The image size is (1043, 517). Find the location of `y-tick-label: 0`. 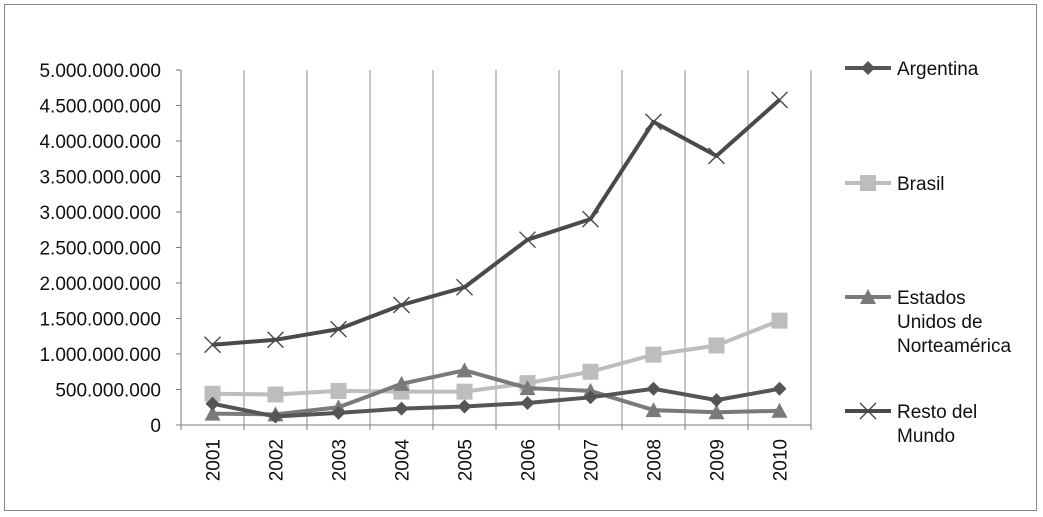

y-tick-label: 0 is located at coordinates (155, 426).